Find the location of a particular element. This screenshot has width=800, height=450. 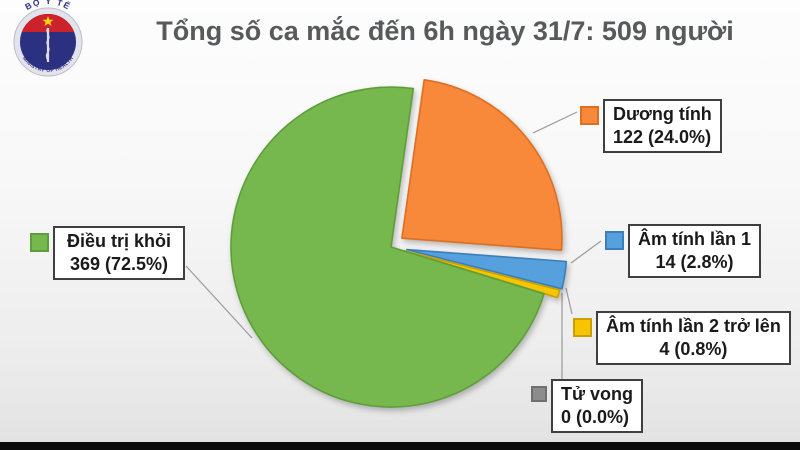

legend-tu-vong: Tử vong 0 (0.0%) is located at coordinates (587, 406).